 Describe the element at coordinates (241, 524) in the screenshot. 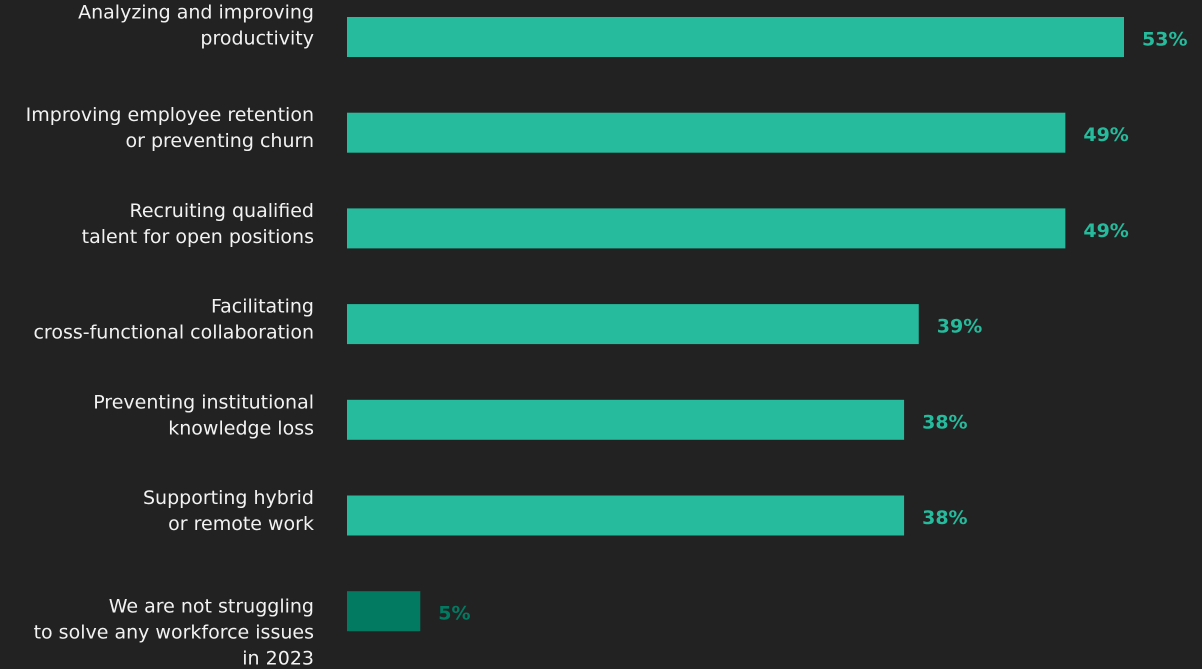

I see `category-label: or remote work` at that location.